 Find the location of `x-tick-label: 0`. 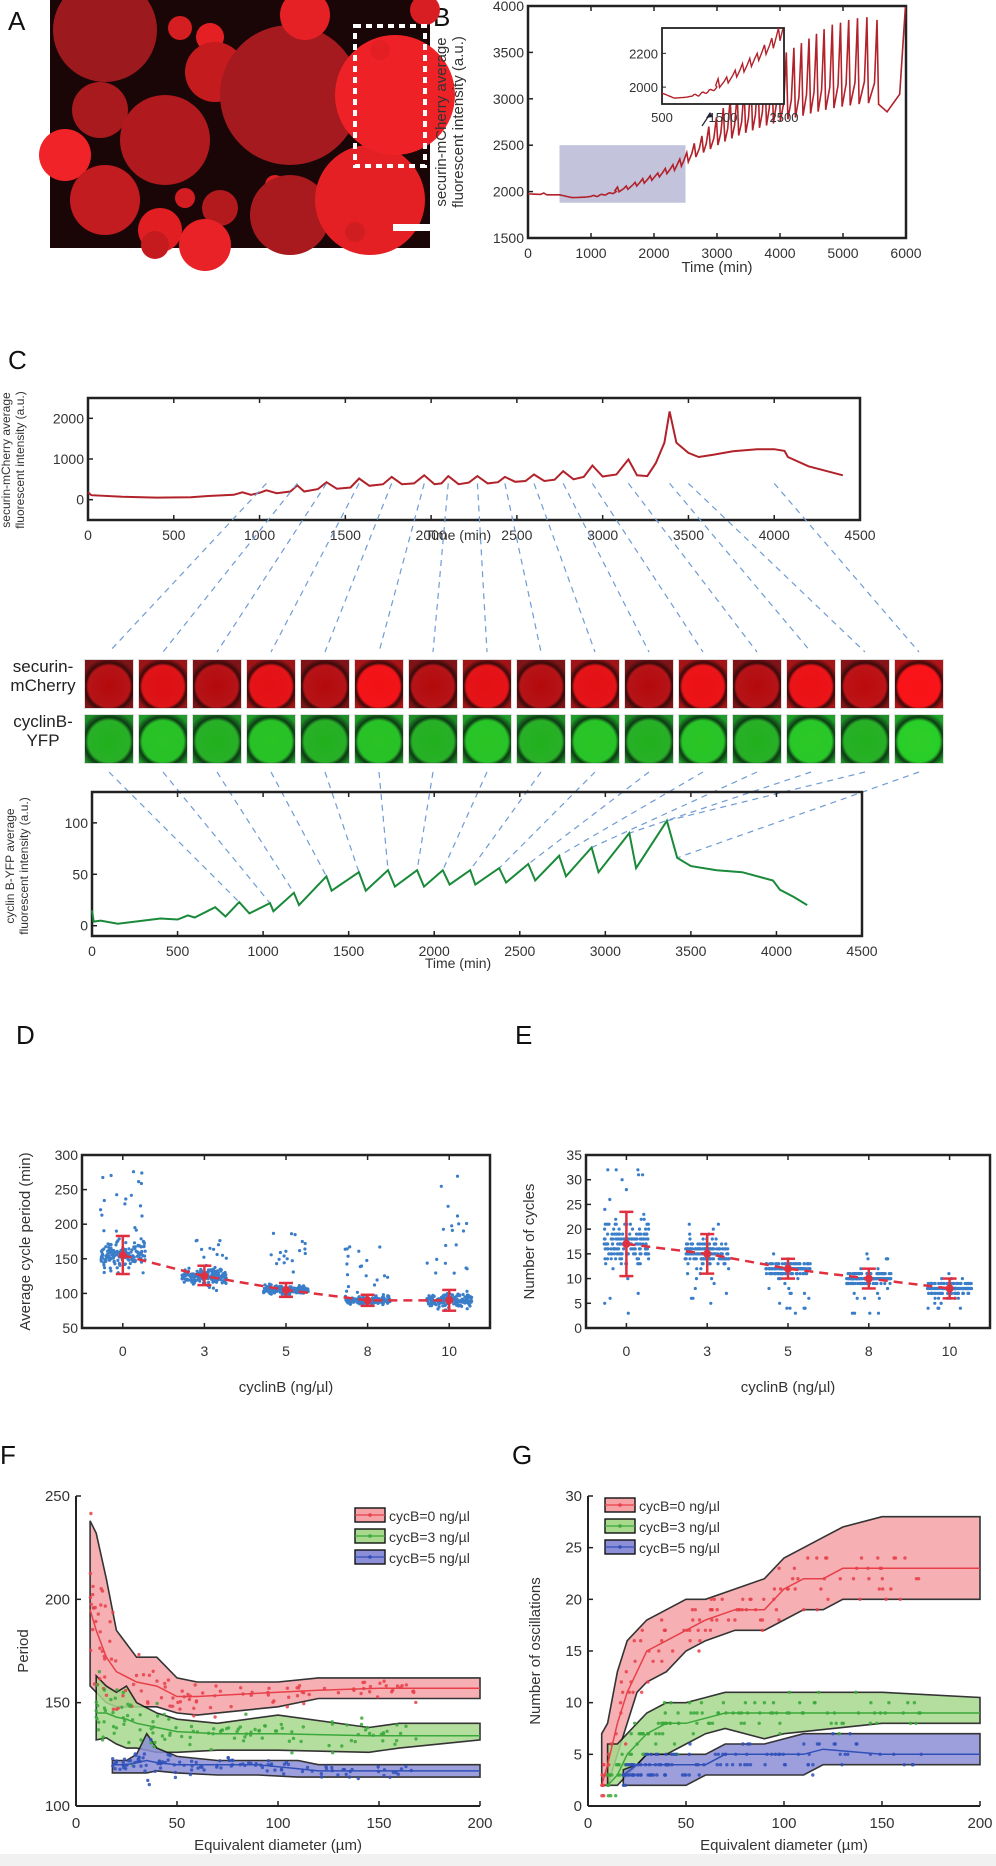

x-tick-label: 0 is located at coordinates (123, 1351).